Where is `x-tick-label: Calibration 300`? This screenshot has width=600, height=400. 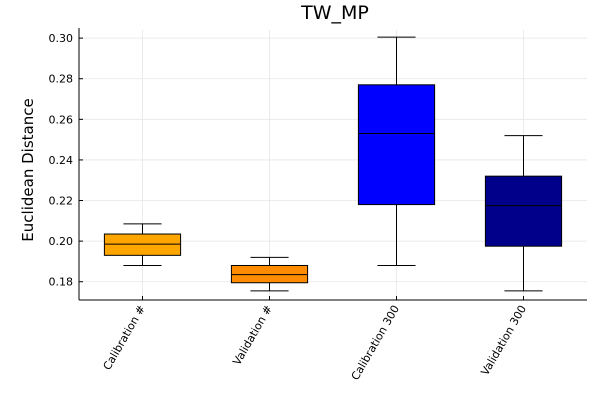 x-tick-label: Calibration 300 is located at coordinates (375, 343).